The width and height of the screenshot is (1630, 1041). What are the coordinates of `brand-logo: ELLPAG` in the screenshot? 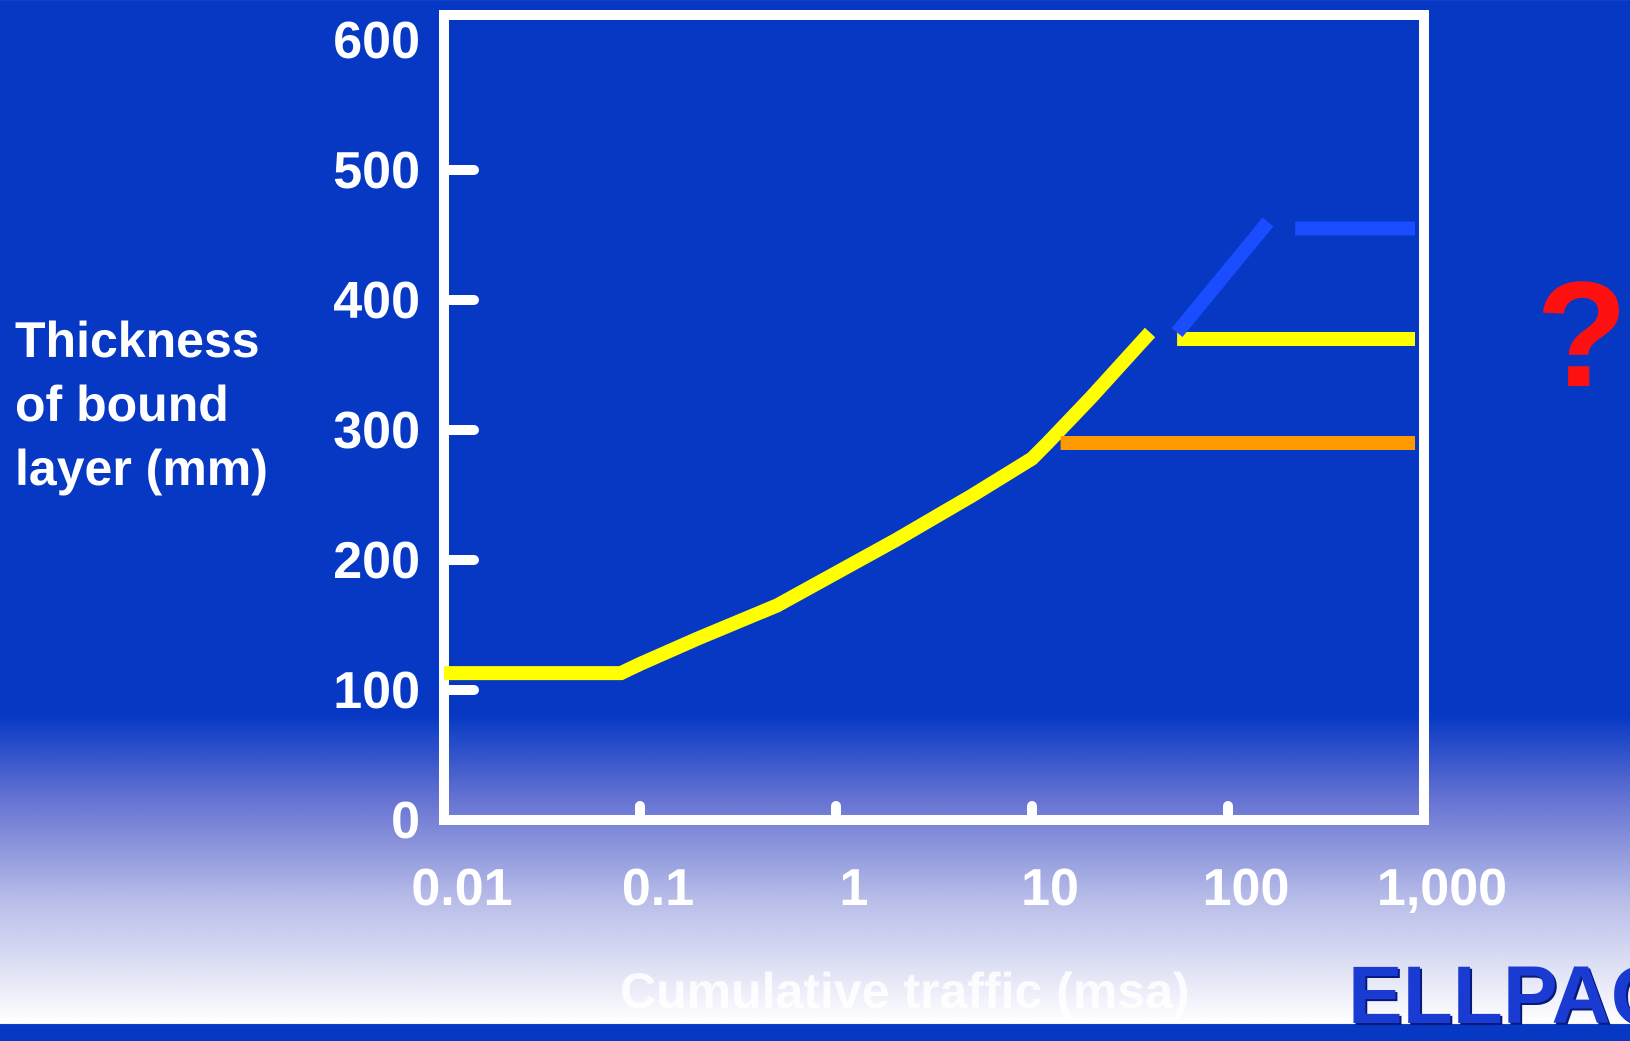 It's located at (1489, 995).